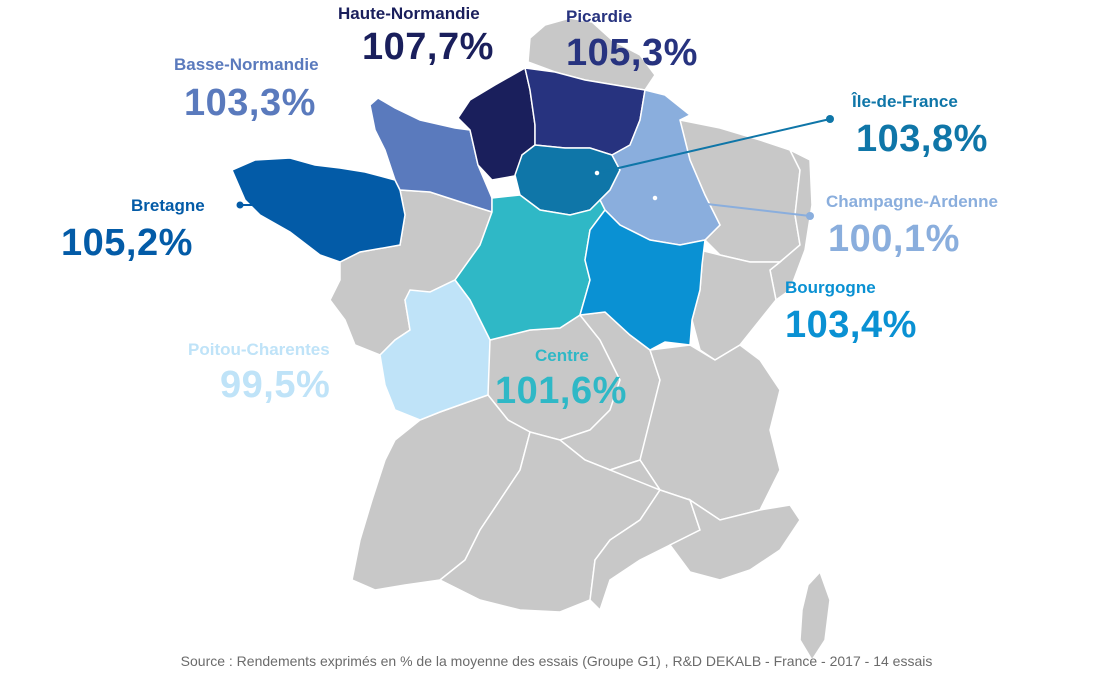 The width and height of the screenshot is (1113, 679). What do you see at coordinates (912, 201) in the screenshot?
I see `champagne-ardenne-name: Champagne-Ardenne` at bounding box center [912, 201].